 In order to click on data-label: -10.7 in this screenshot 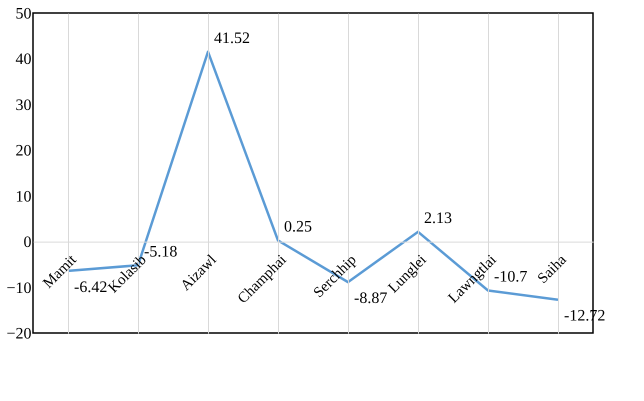, I will do `click(511, 277)`.